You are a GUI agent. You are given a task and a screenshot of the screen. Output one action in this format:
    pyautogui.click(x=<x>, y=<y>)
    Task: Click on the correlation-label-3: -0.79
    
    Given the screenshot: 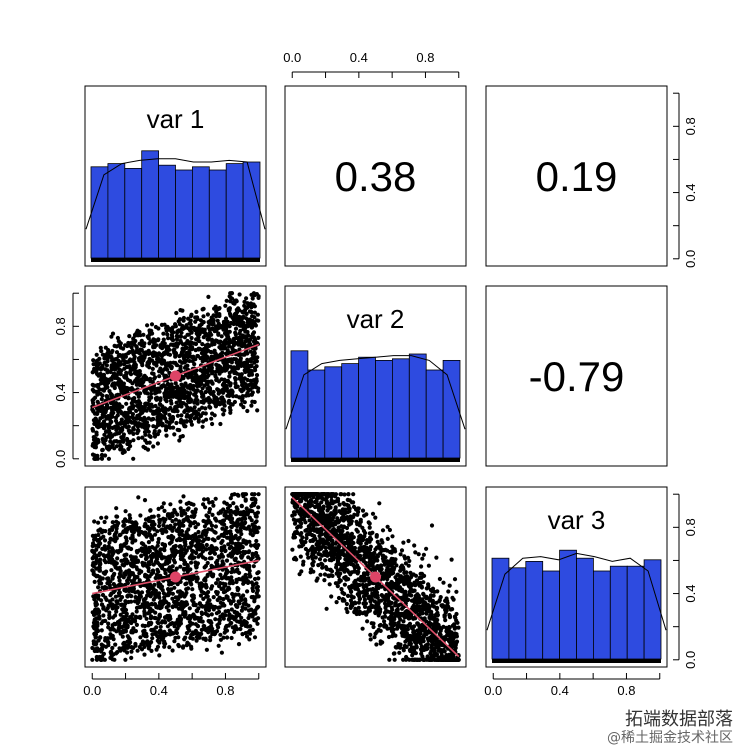 What is the action you would take?
    pyautogui.click(x=577, y=376)
    